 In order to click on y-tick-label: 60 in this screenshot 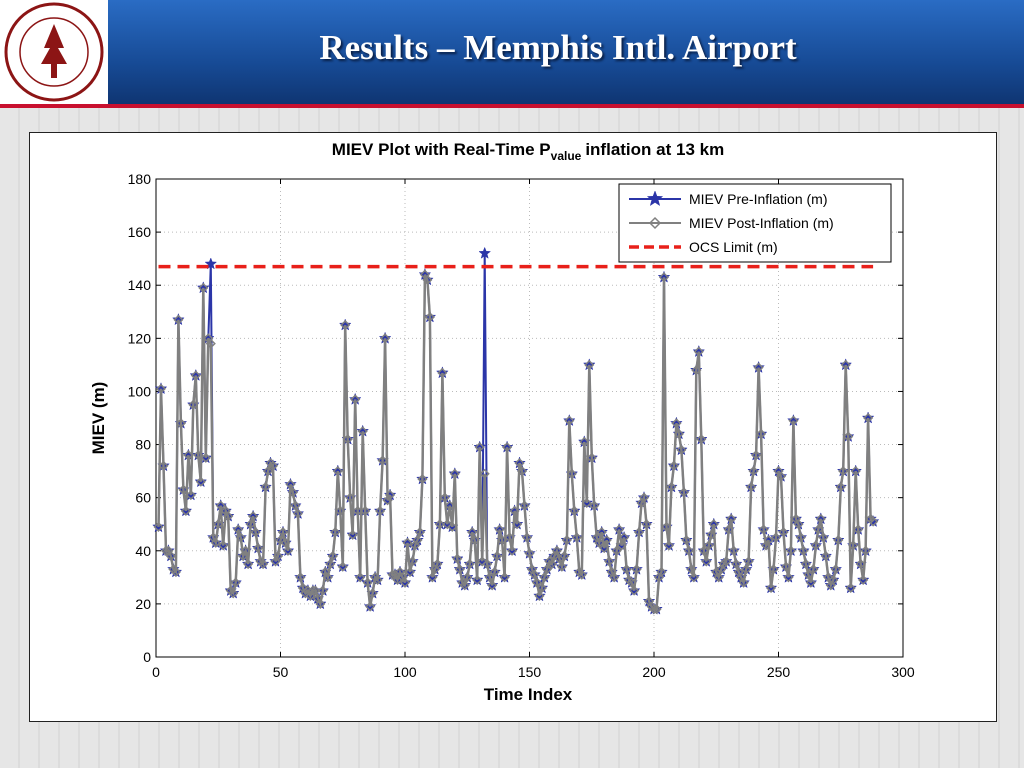, I will do `click(143, 498)`.